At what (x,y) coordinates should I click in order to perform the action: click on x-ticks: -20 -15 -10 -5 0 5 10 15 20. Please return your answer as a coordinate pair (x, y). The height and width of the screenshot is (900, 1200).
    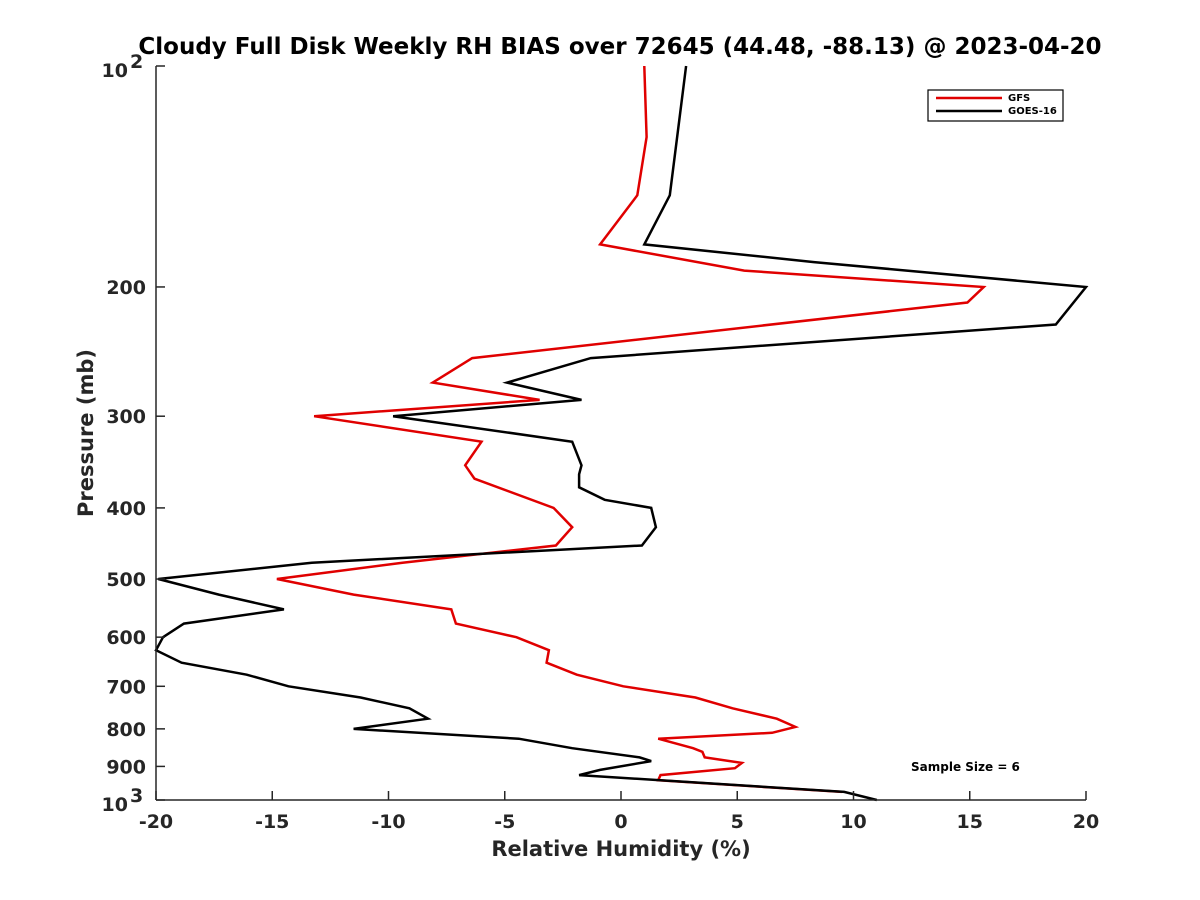
    Looking at the image, I should click on (619, 812).